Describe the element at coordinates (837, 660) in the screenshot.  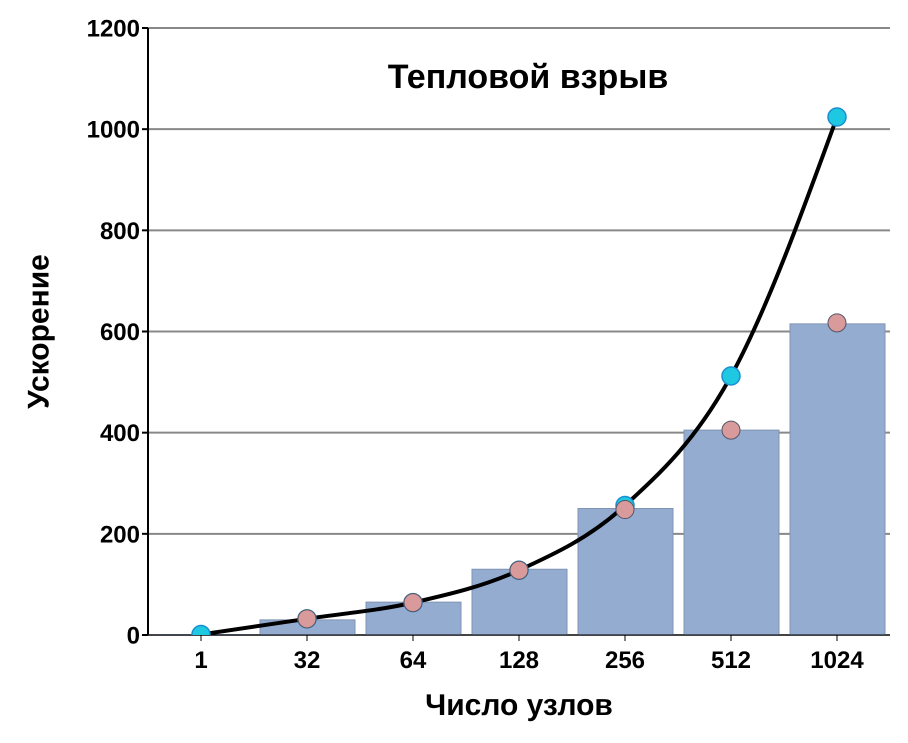
I see `x-tick-label: 1024` at that location.